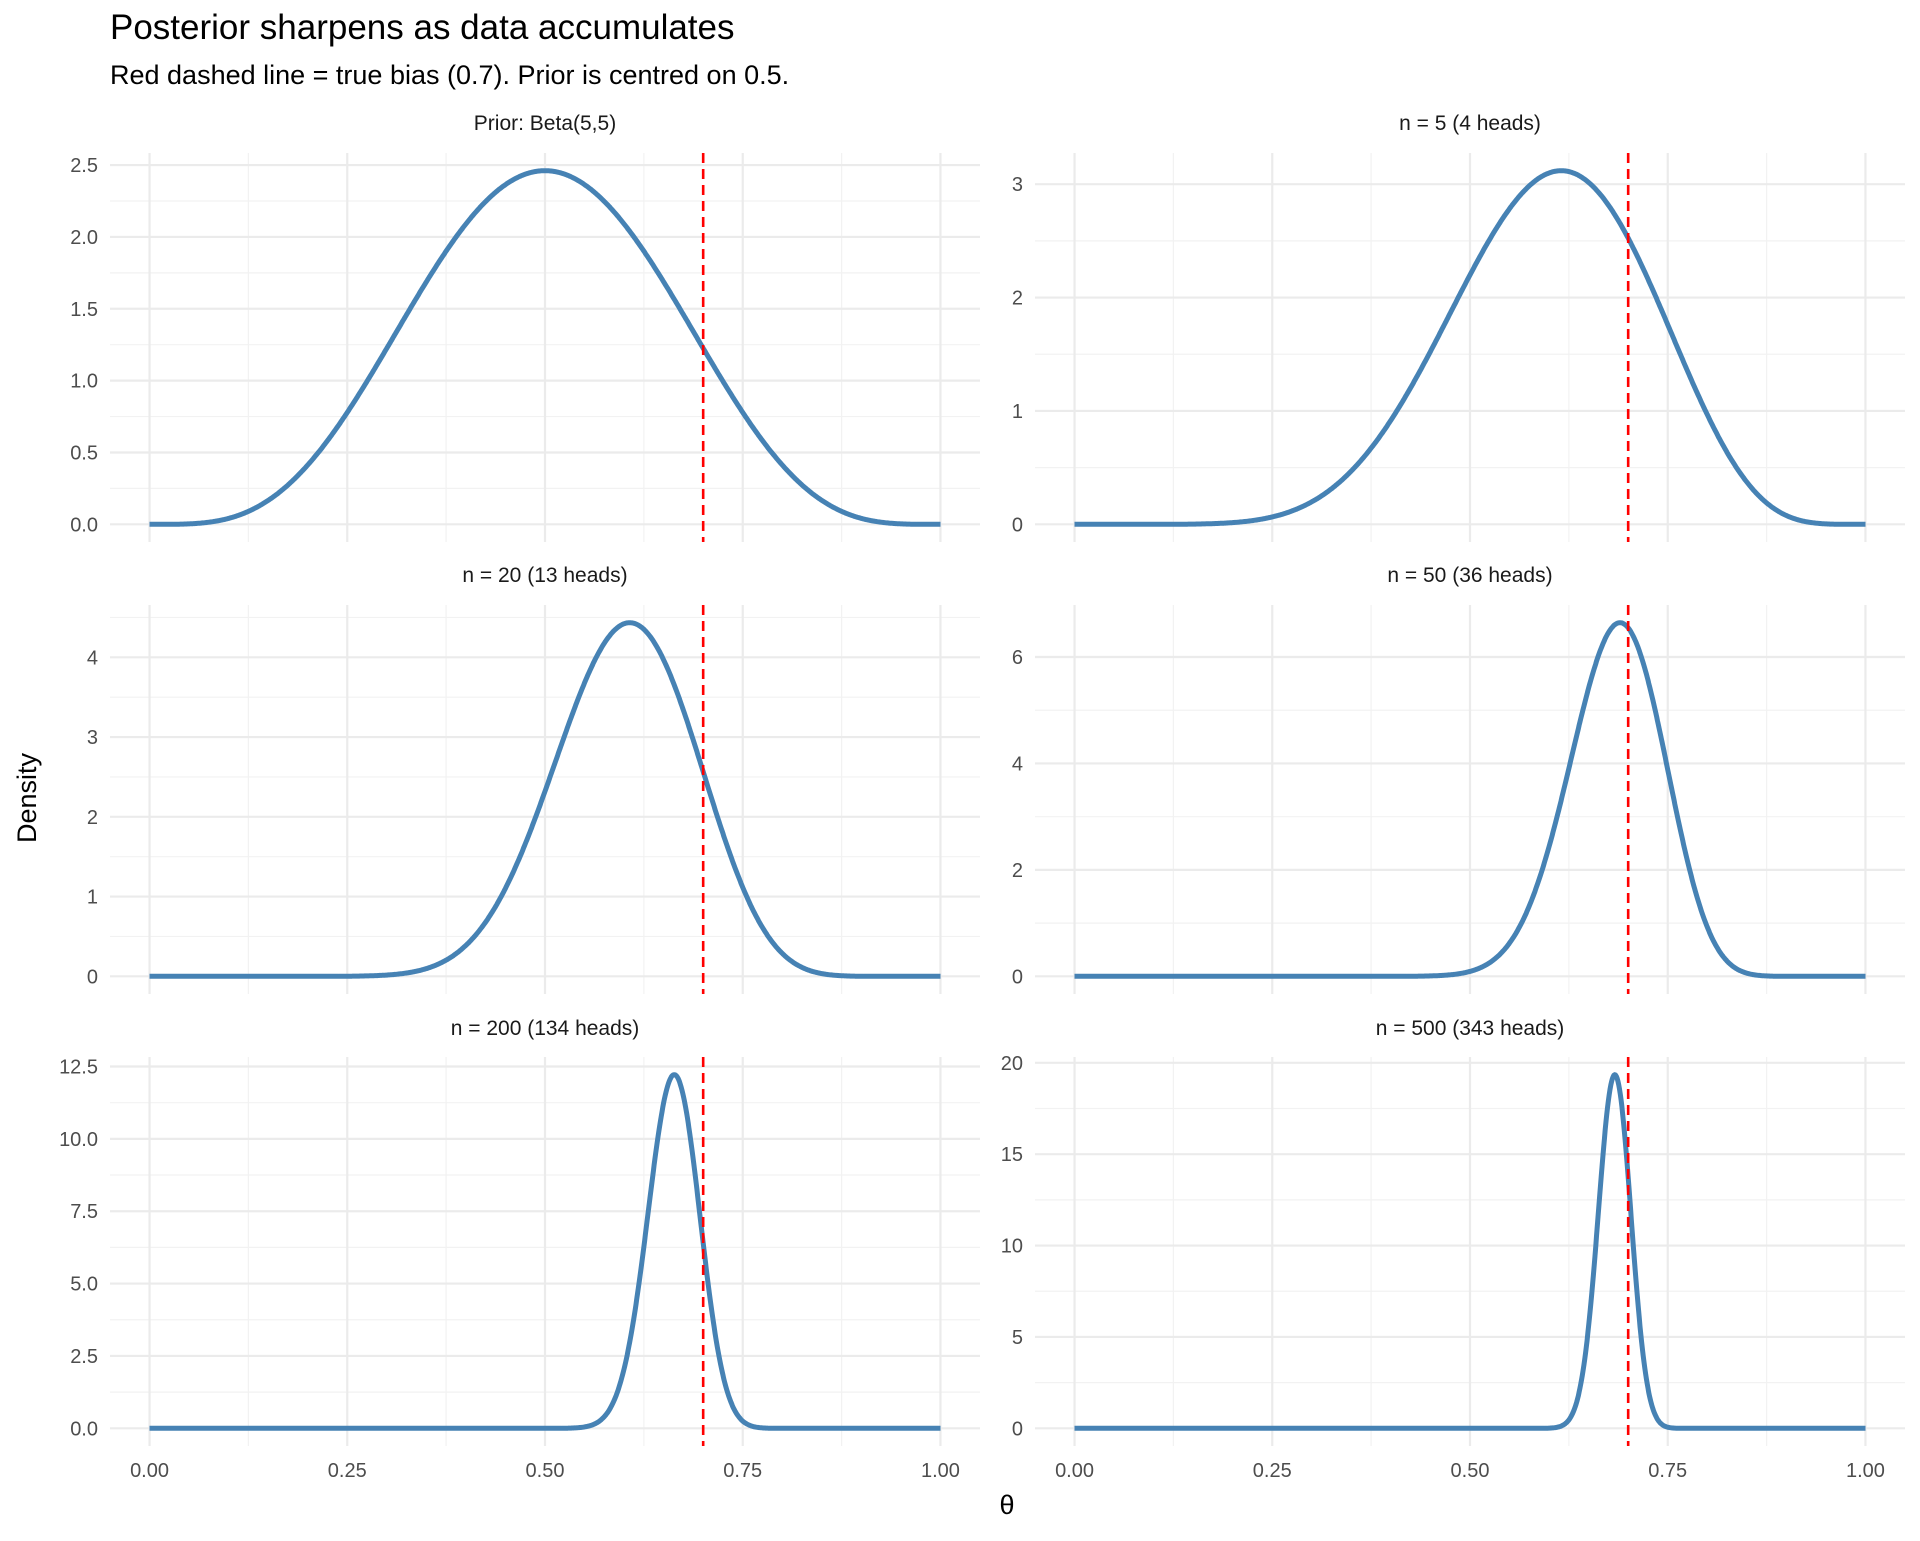 This screenshot has height=1541, width=1920. Describe the element at coordinates (84, 1285) in the screenshot. I see `y-tick-label: 5.0` at that location.